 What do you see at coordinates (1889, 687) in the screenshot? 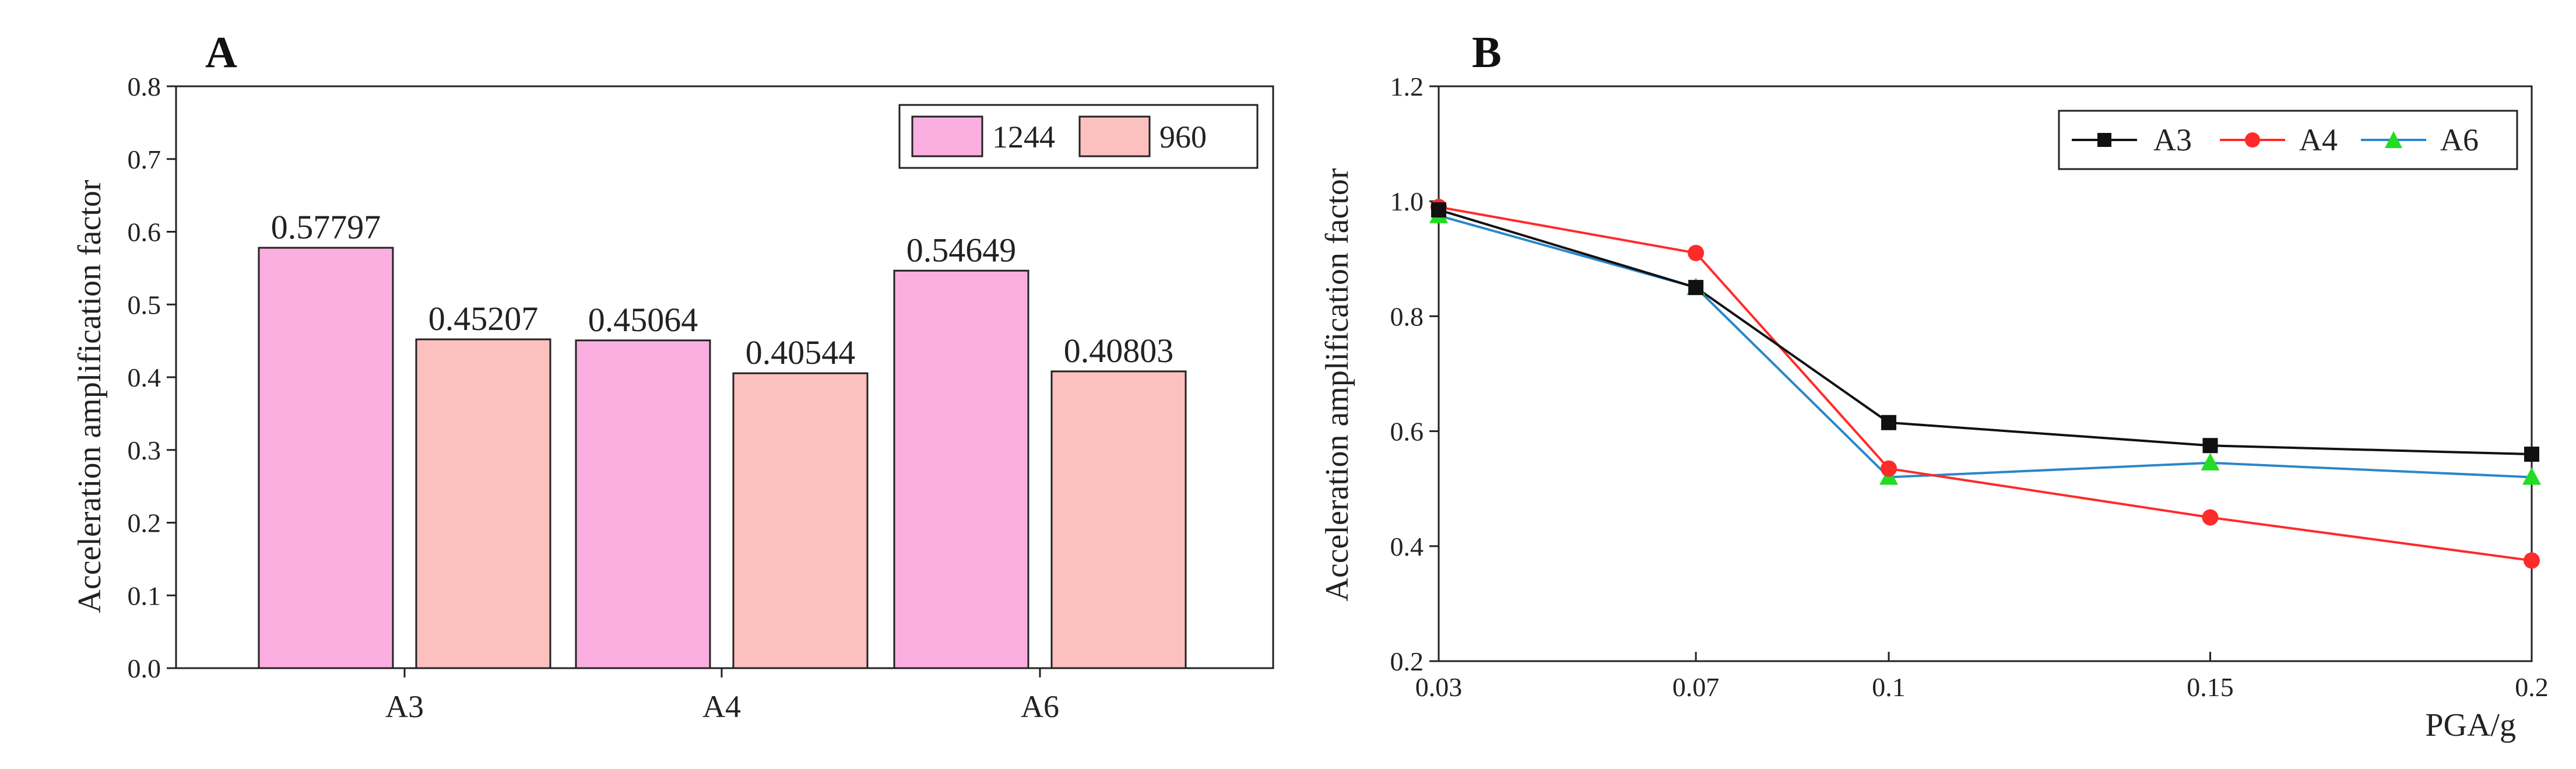
I see `chart-b-xtick-label: 0.1` at bounding box center [1889, 687].